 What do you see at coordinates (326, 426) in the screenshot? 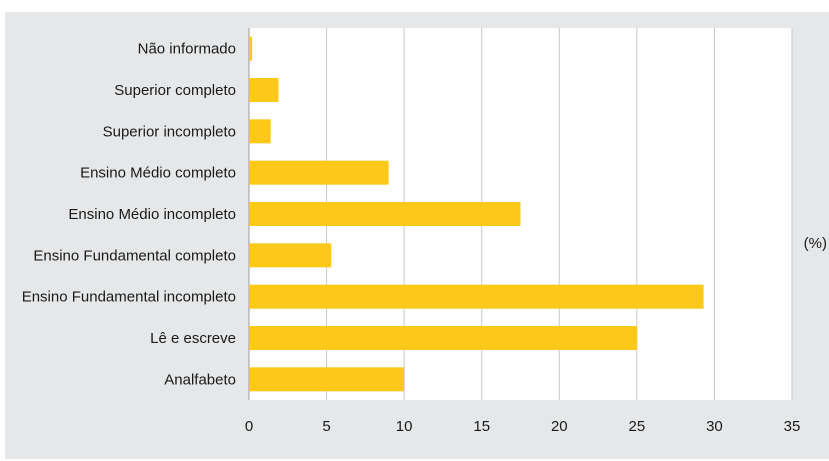
I see `x-tick-label-5: 5` at bounding box center [326, 426].